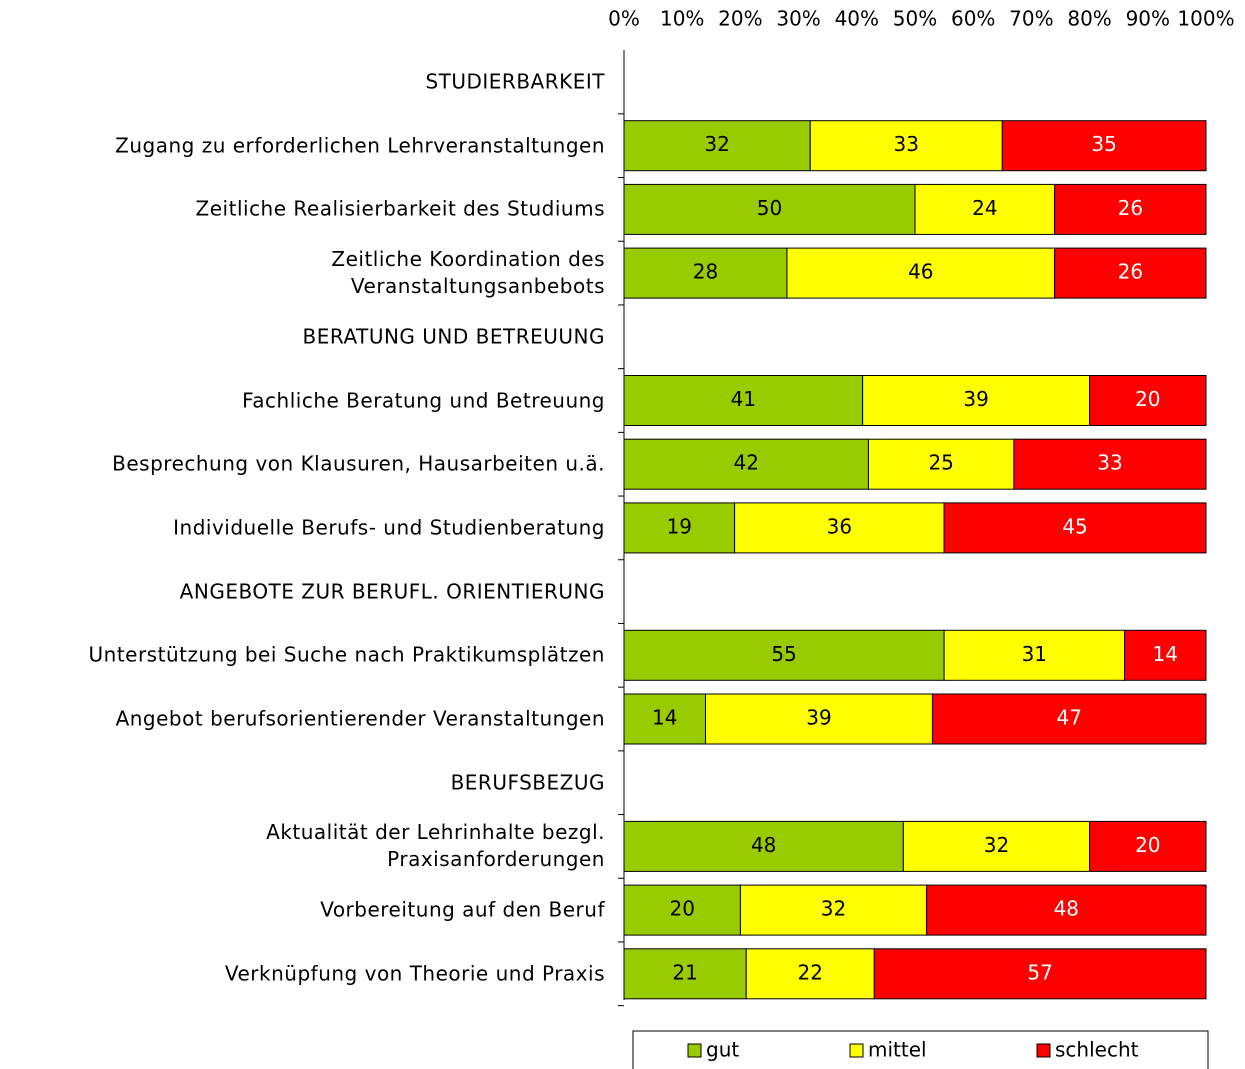 The width and height of the screenshot is (1245, 1069). Describe the element at coordinates (798, 19) in the screenshot. I see `x-tick-label: 30%` at that location.